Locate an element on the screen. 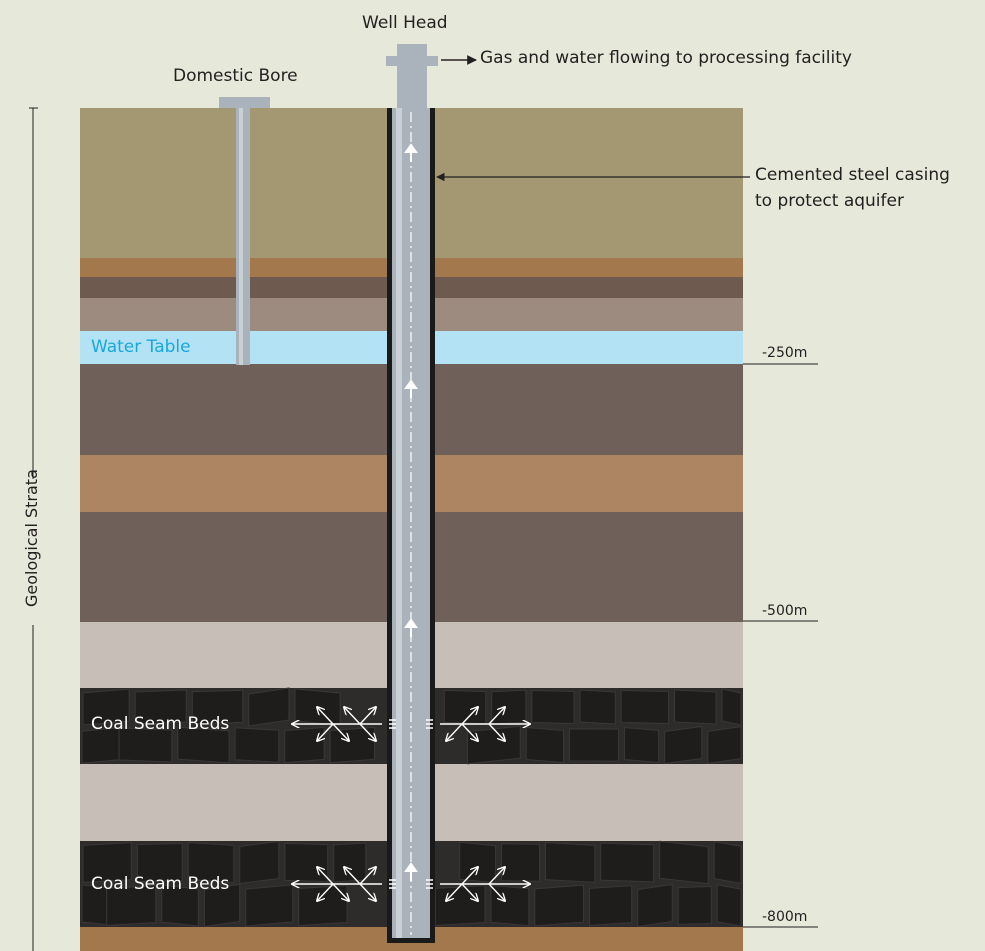 This screenshot has height=951, width=985. casing-label-line1: Cemented steel casing is located at coordinates (852, 175).